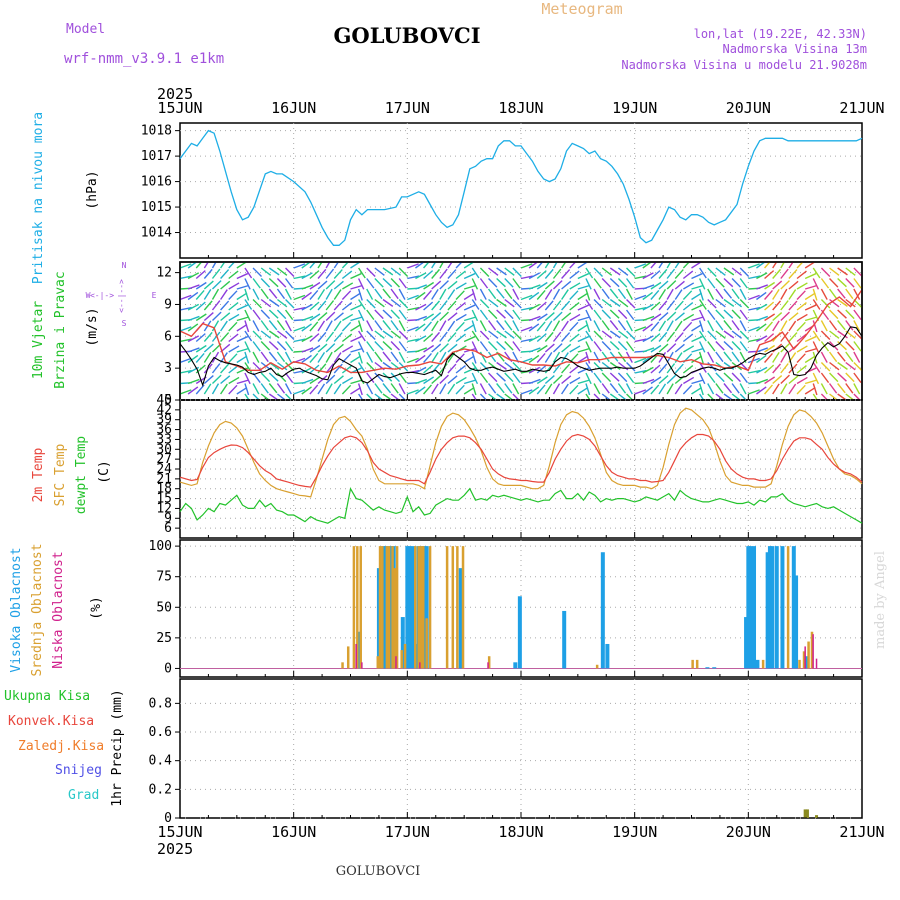 The image size is (900, 900). I want to click on wind-label-1: 10m Vjetar, so click(38, 340).